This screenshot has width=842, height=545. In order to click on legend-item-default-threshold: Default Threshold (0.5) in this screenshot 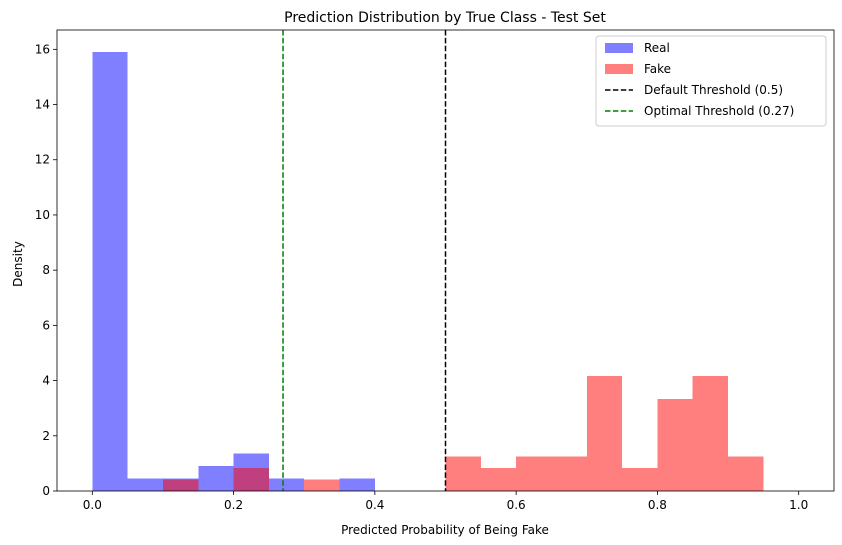, I will do `click(694, 90)`.